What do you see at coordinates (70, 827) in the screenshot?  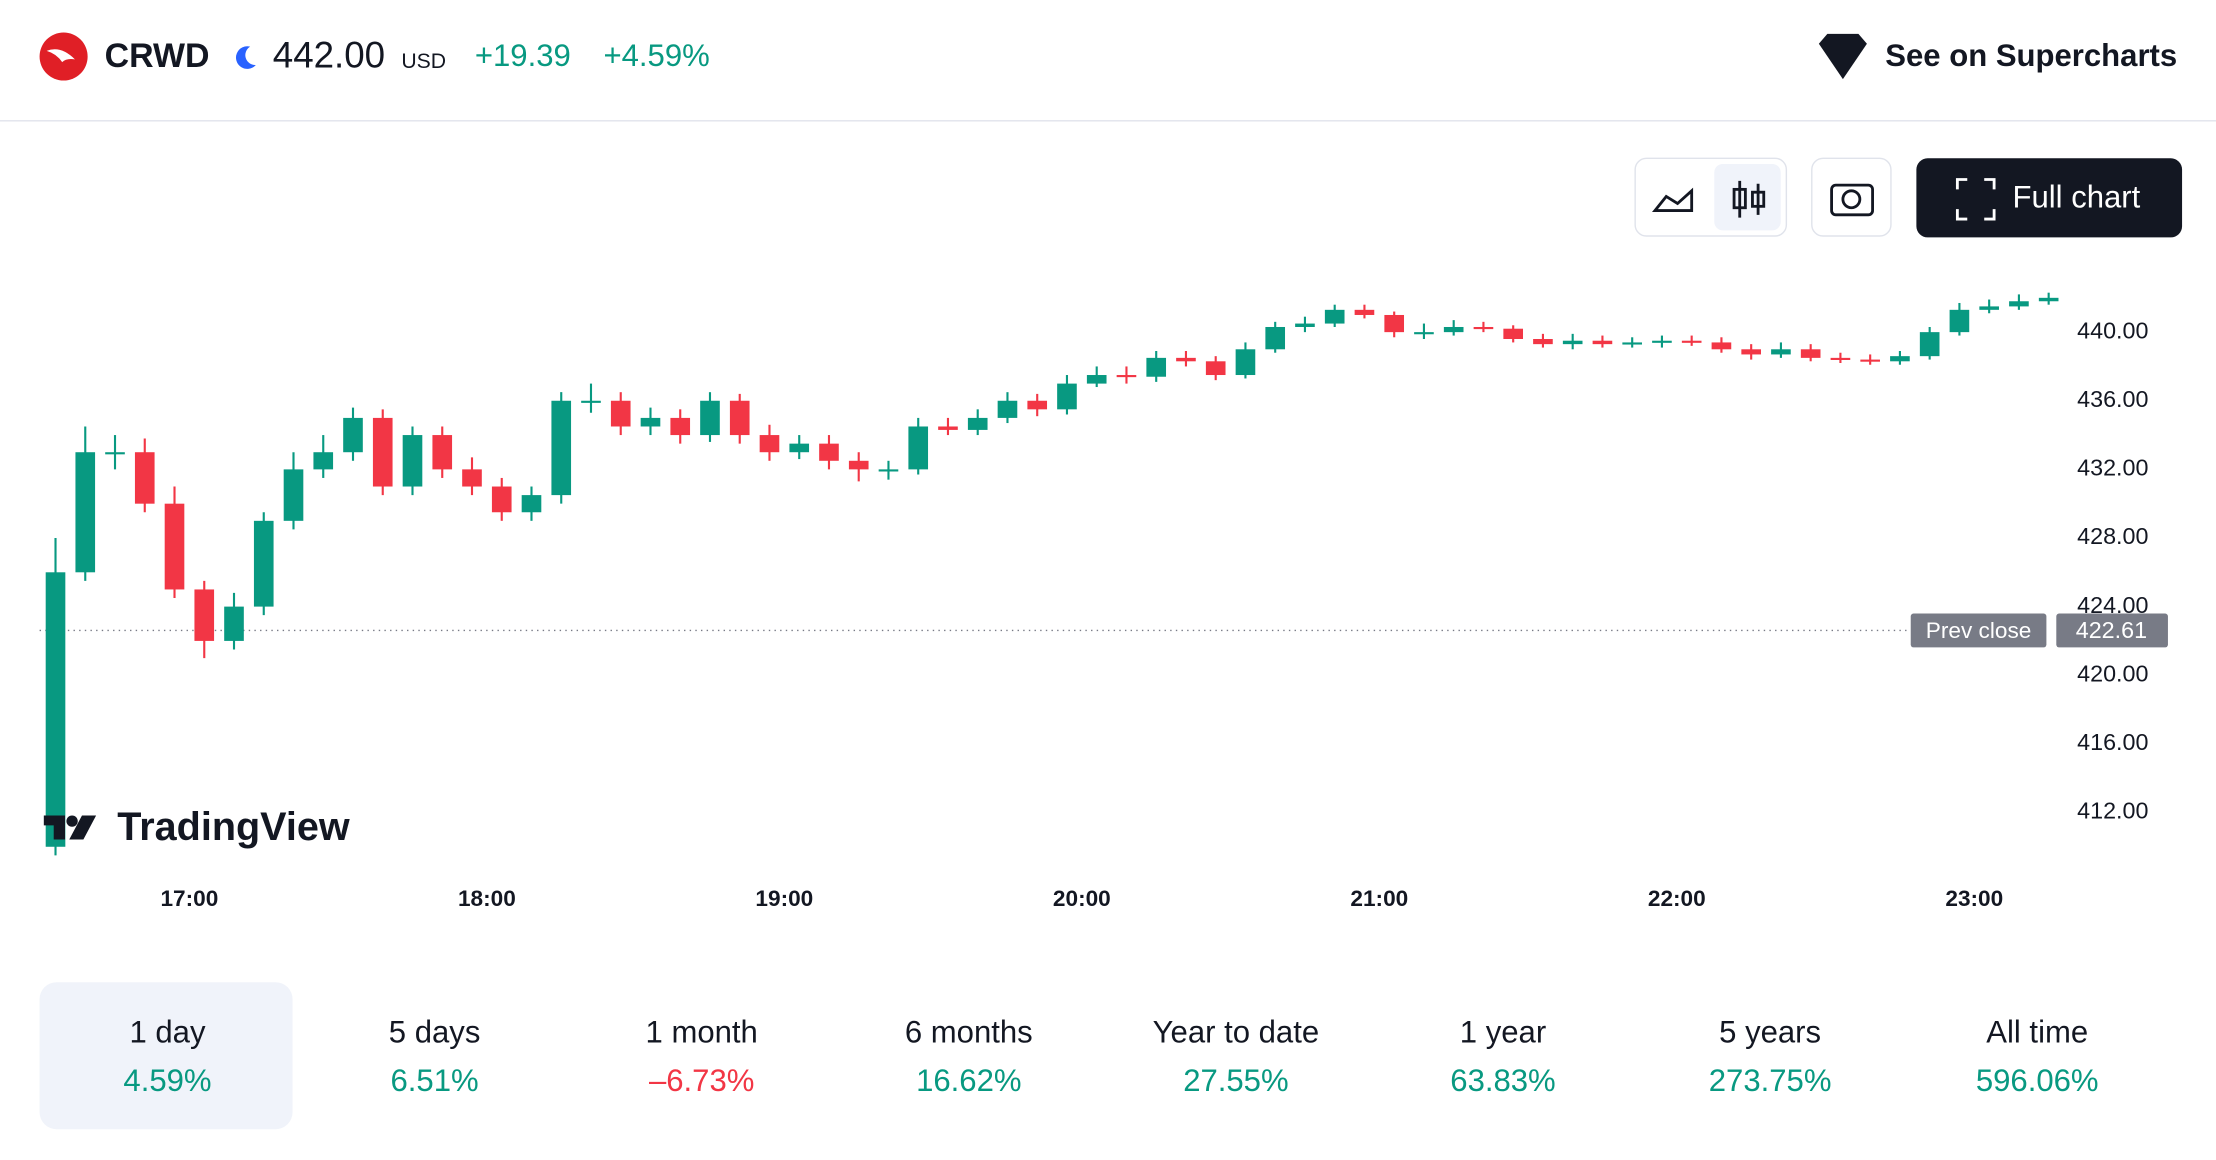 I see `brand-icon` at bounding box center [70, 827].